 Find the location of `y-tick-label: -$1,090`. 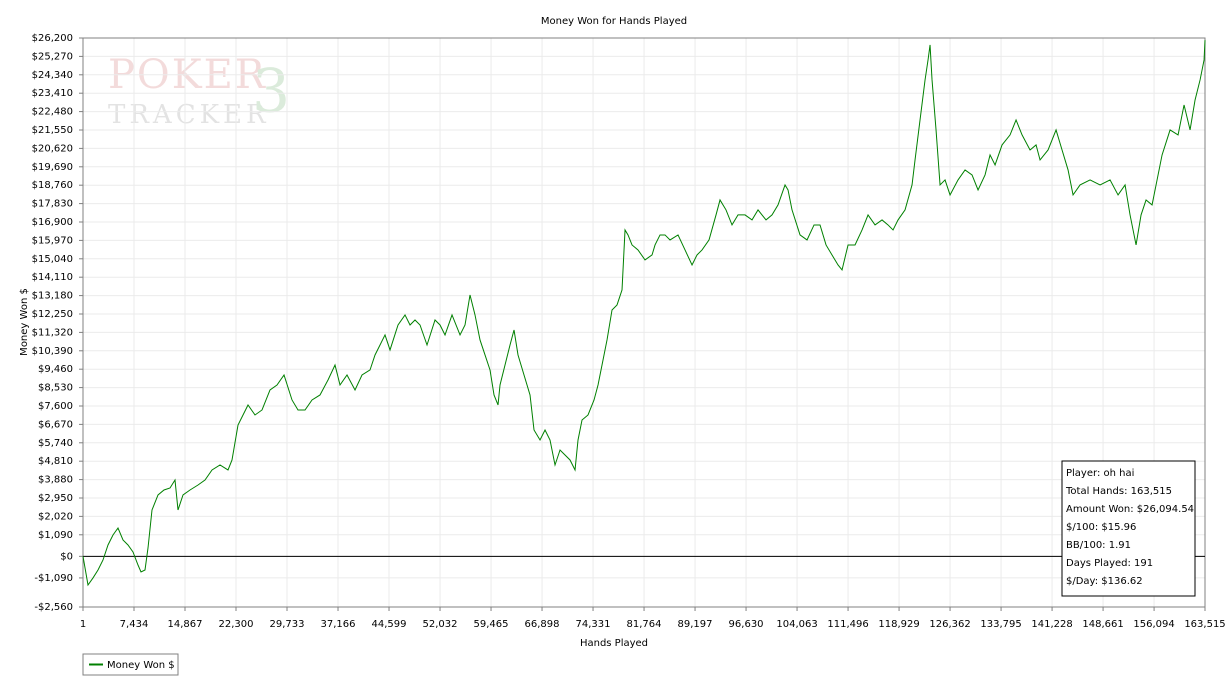

y-tick-label: -$1,090 is located at coordinates (53, 578).